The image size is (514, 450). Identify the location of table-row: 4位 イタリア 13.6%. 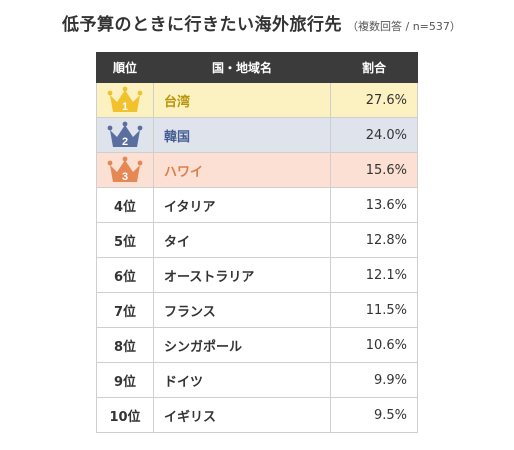
(257, 205).